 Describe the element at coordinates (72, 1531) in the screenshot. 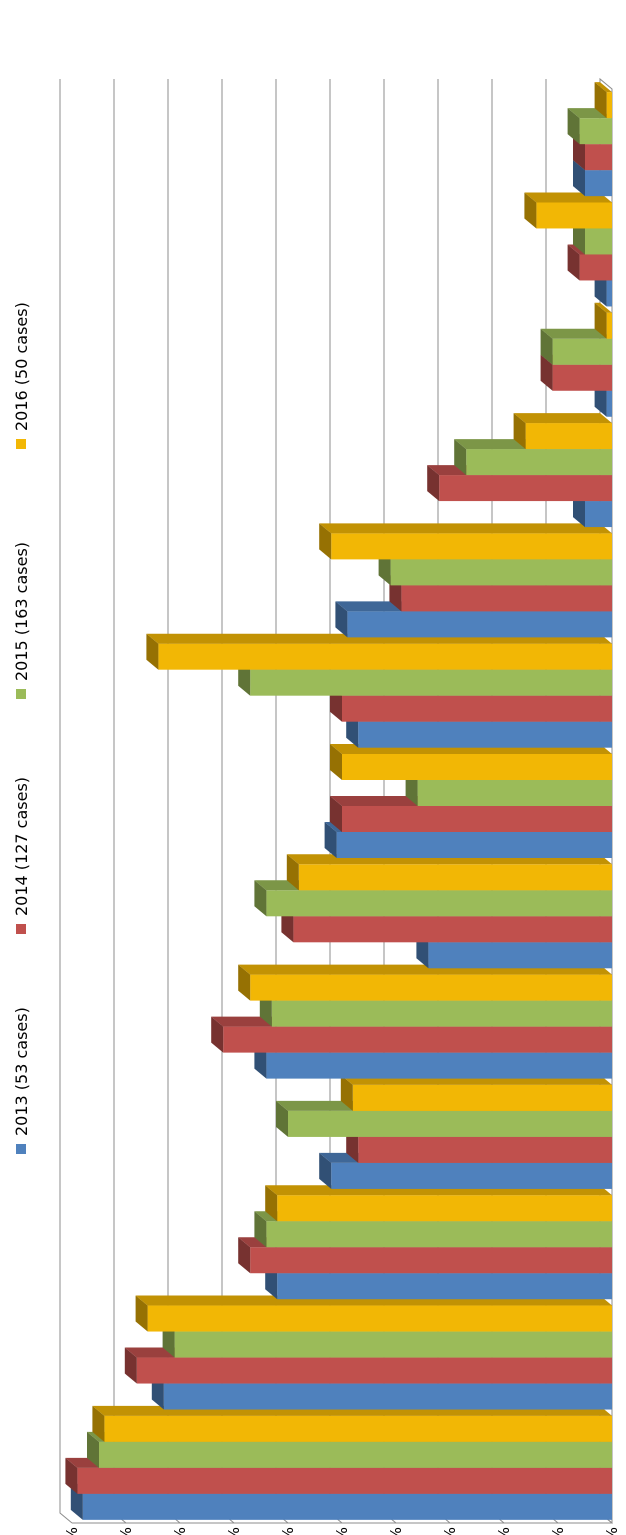

I see `y-tick-label: 100%` at that location.